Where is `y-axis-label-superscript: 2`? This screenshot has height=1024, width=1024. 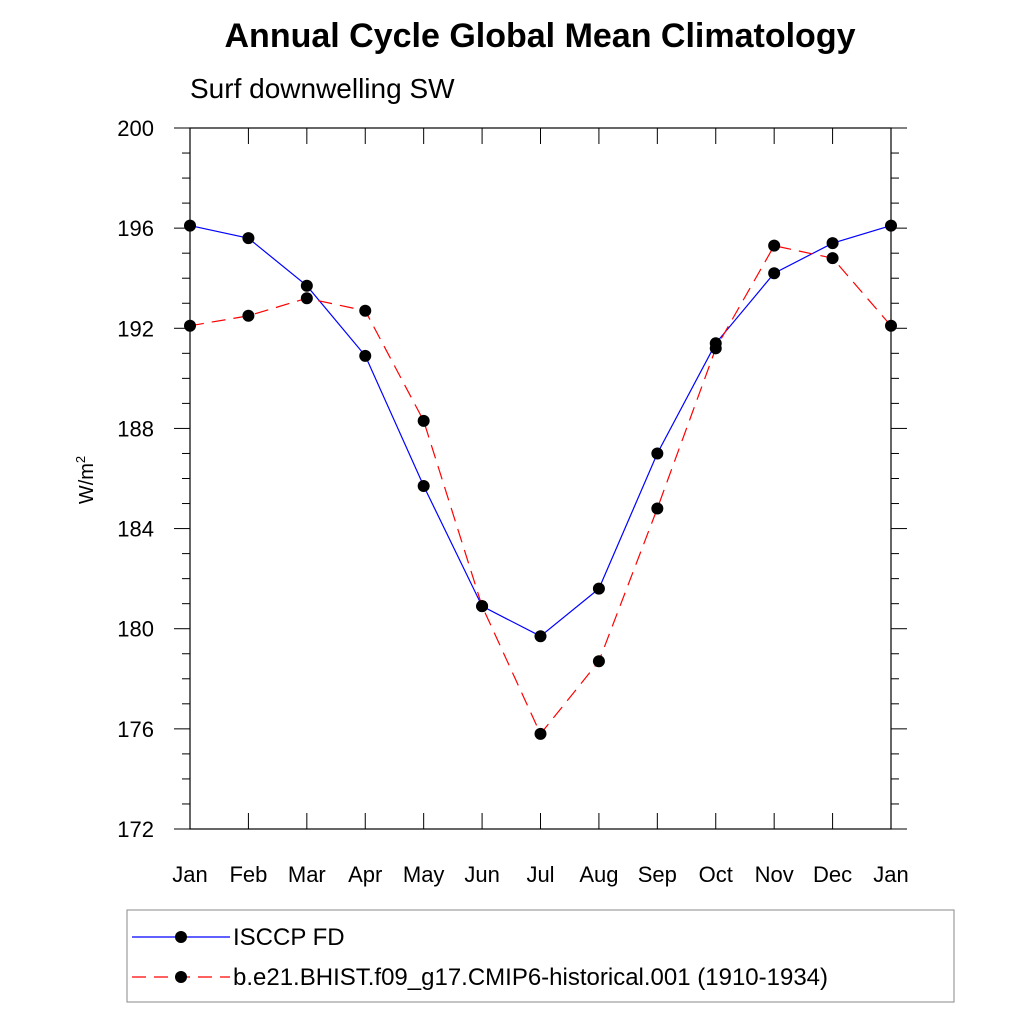 y-axis-label-superscript: 2 is located at coordinates (80, 459).